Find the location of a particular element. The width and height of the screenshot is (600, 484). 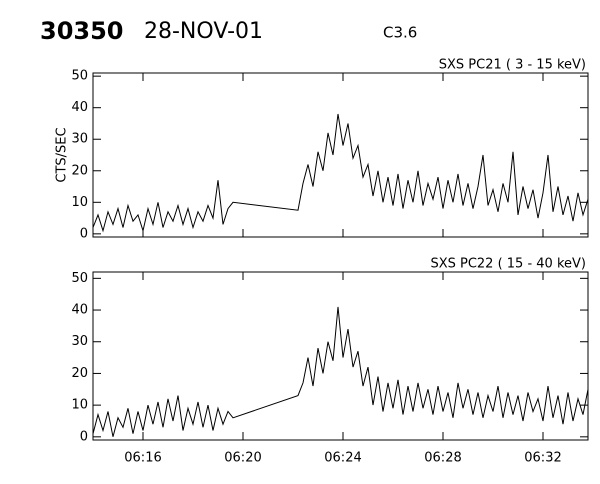

header-date: 28-NOV-01 is located at coordinates (203, 31).